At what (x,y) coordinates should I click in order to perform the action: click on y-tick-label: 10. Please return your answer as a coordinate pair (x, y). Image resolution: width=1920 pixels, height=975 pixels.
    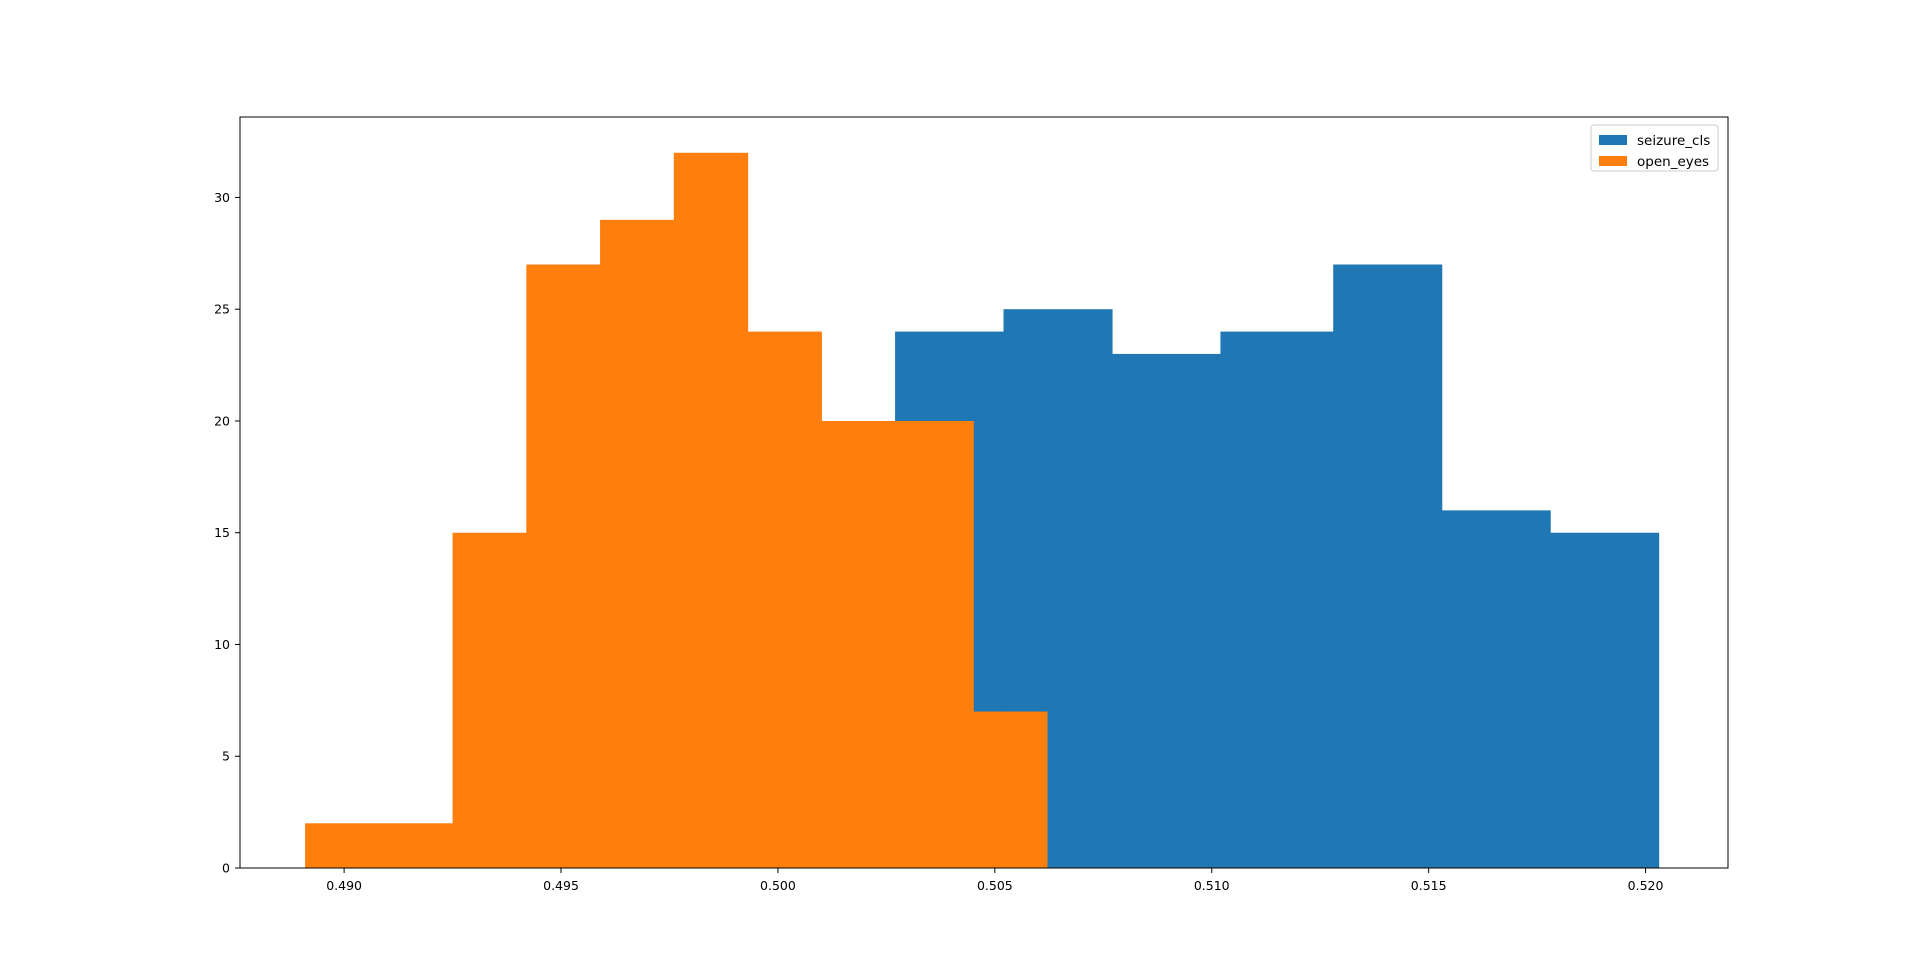
    Looking at the image, I should click on (222, 644).